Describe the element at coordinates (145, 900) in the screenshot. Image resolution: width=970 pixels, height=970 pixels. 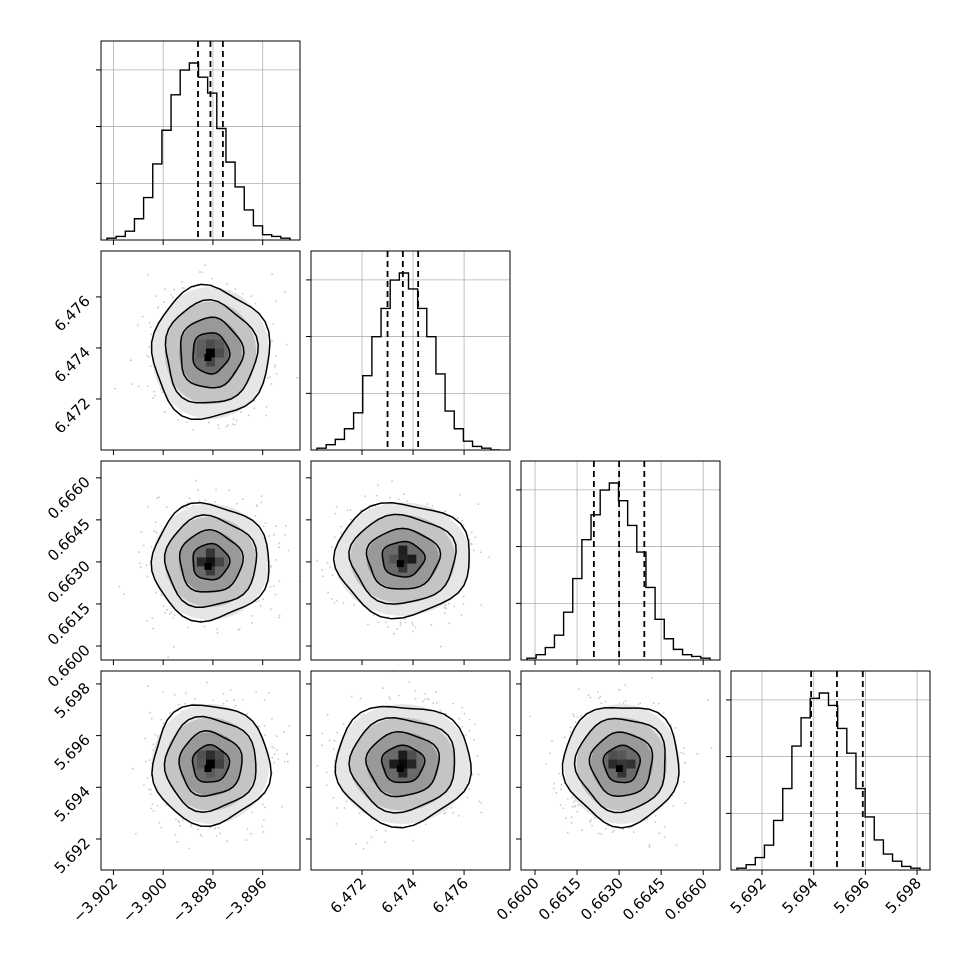
I see `x-ticklabel-0-1: −3.900` at that location.